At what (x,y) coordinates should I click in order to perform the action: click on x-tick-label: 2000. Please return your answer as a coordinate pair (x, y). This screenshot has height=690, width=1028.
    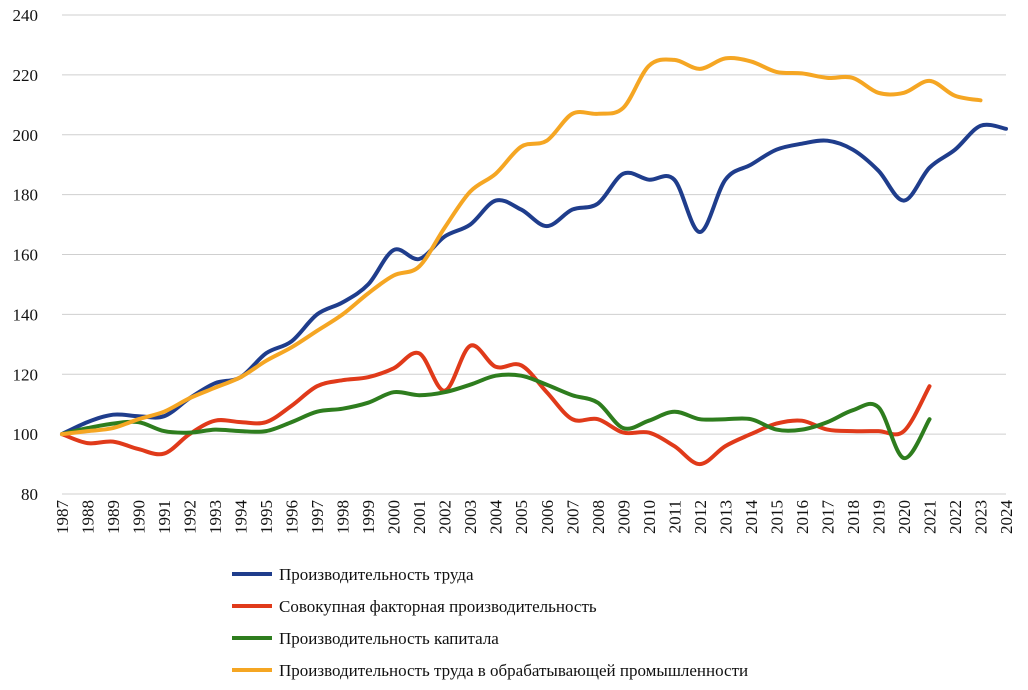
    Looking at the image, I should click on (394, 517).